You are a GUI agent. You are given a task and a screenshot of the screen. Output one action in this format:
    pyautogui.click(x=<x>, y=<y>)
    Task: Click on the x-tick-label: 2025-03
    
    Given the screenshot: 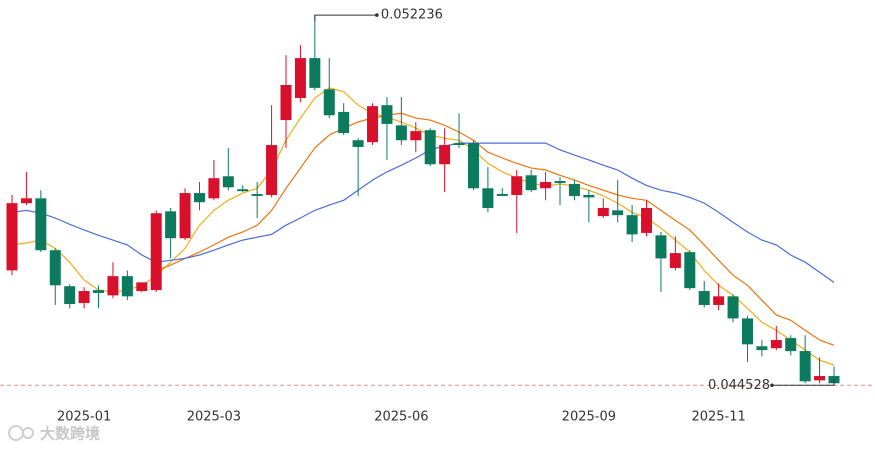 What is the action you would take?
    pyautogui.click(x=214, y=417)
    